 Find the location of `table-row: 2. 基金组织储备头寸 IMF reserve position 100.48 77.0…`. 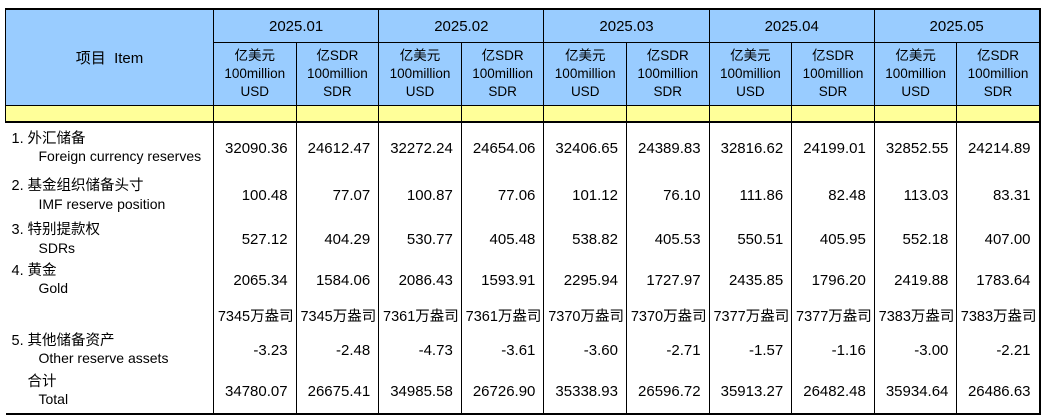

table-row: 2. 基金组织储备头寸 IMF reserve position 100.48 77.0… is located at coordinates (523, 195).